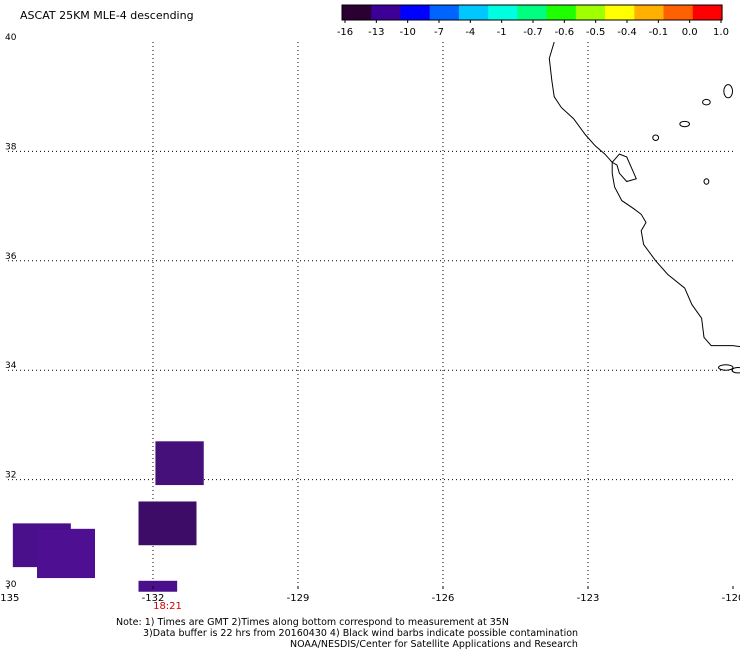 This screenshot has height=651, width=740. What do you see at coordinates (690, 32) in the screenshot?
I see `colorbar-tick-label: 0.0` at bounding box center [690, 32].